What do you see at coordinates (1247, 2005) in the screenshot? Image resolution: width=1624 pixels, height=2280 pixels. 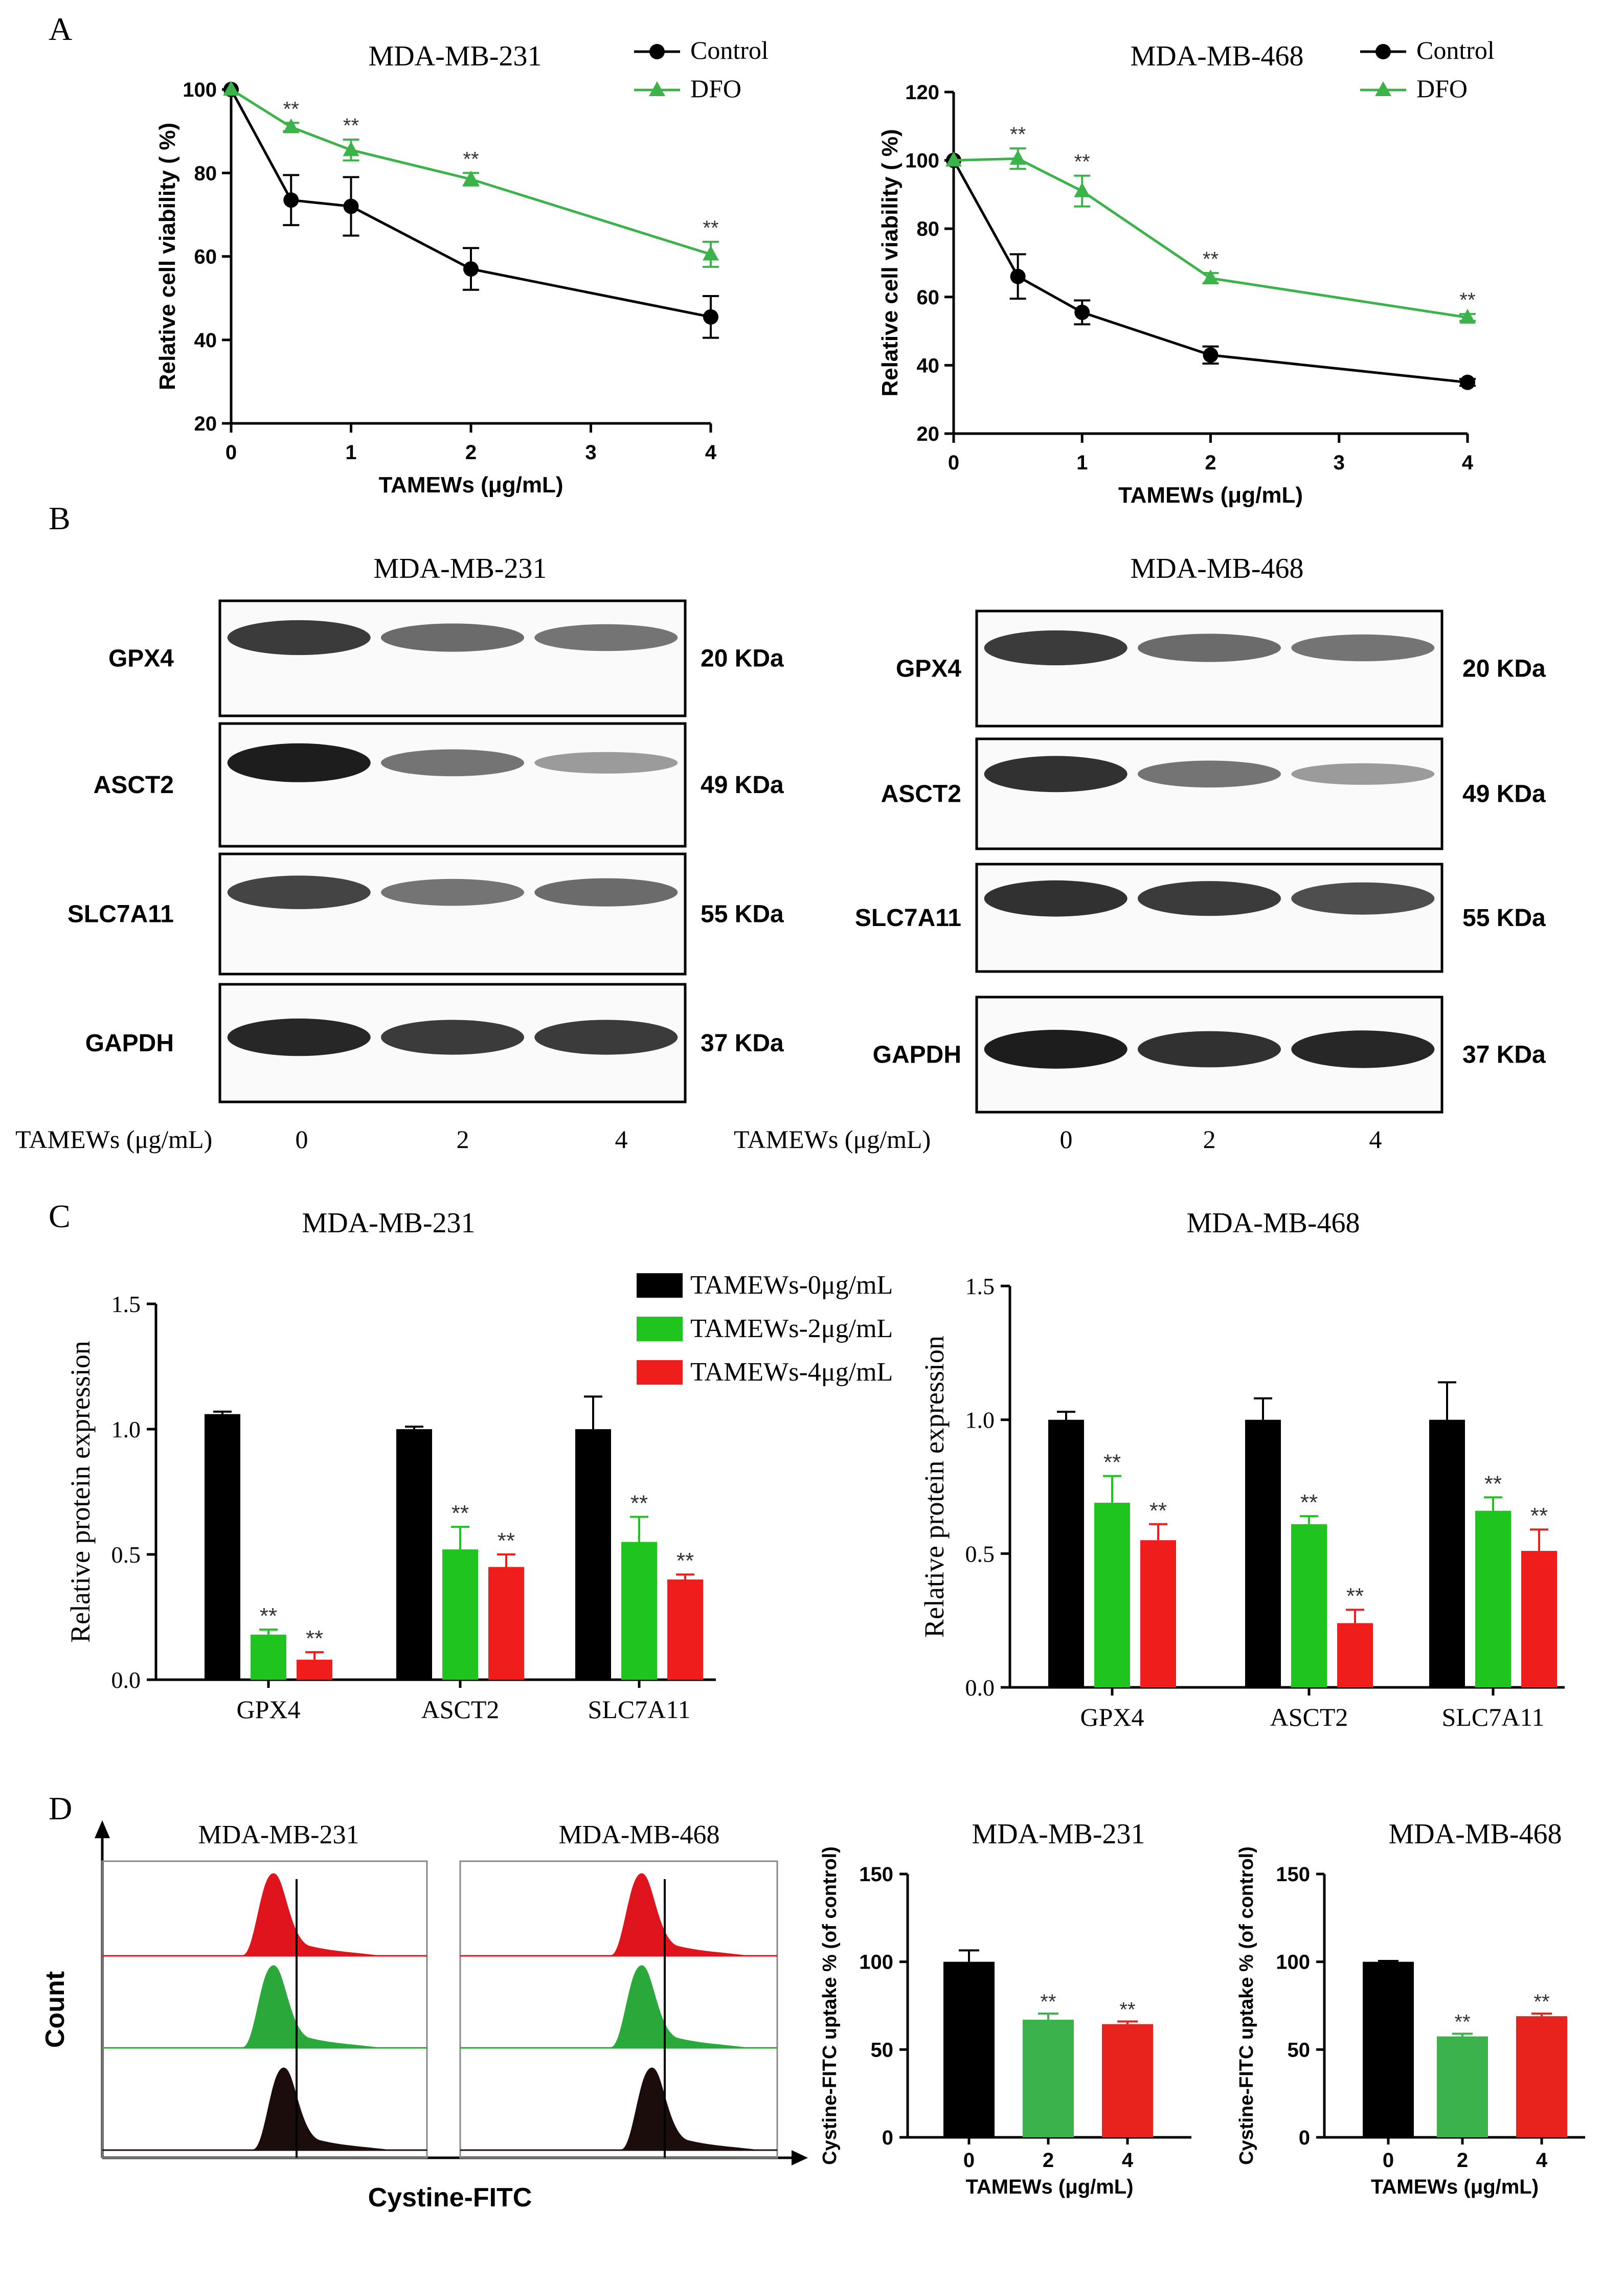 I see `y-axis-label: Cystine-FITC uptake % (of control)` at bounding box center [1247, 2005].